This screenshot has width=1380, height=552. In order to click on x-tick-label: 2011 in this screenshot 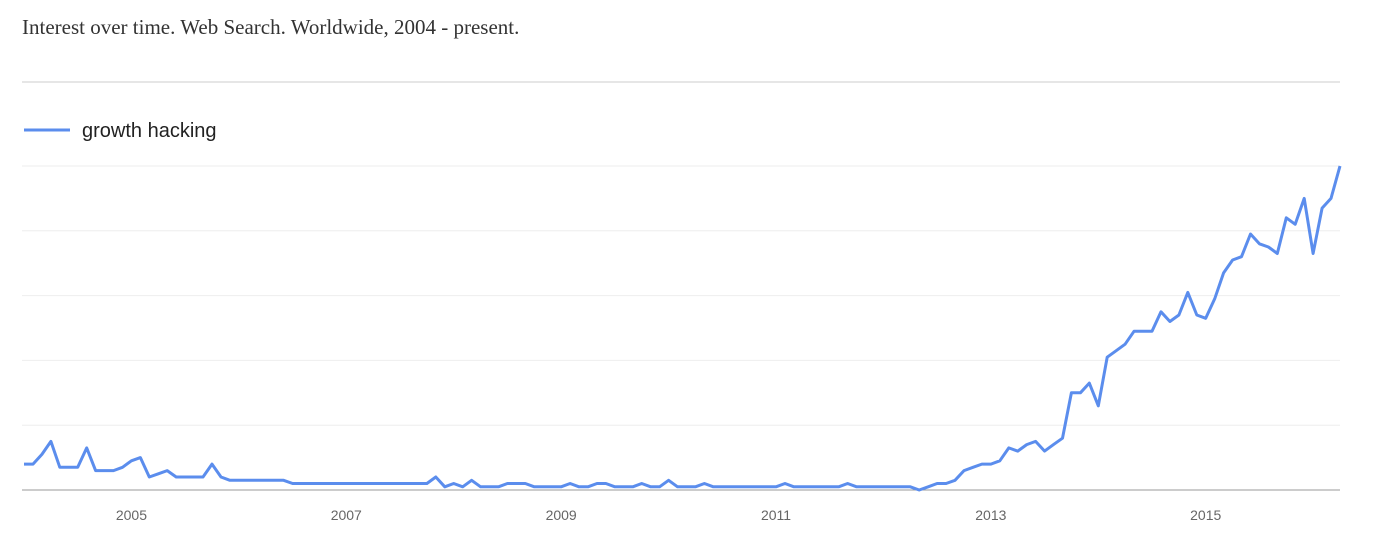, I will do `click(776, 515)`.